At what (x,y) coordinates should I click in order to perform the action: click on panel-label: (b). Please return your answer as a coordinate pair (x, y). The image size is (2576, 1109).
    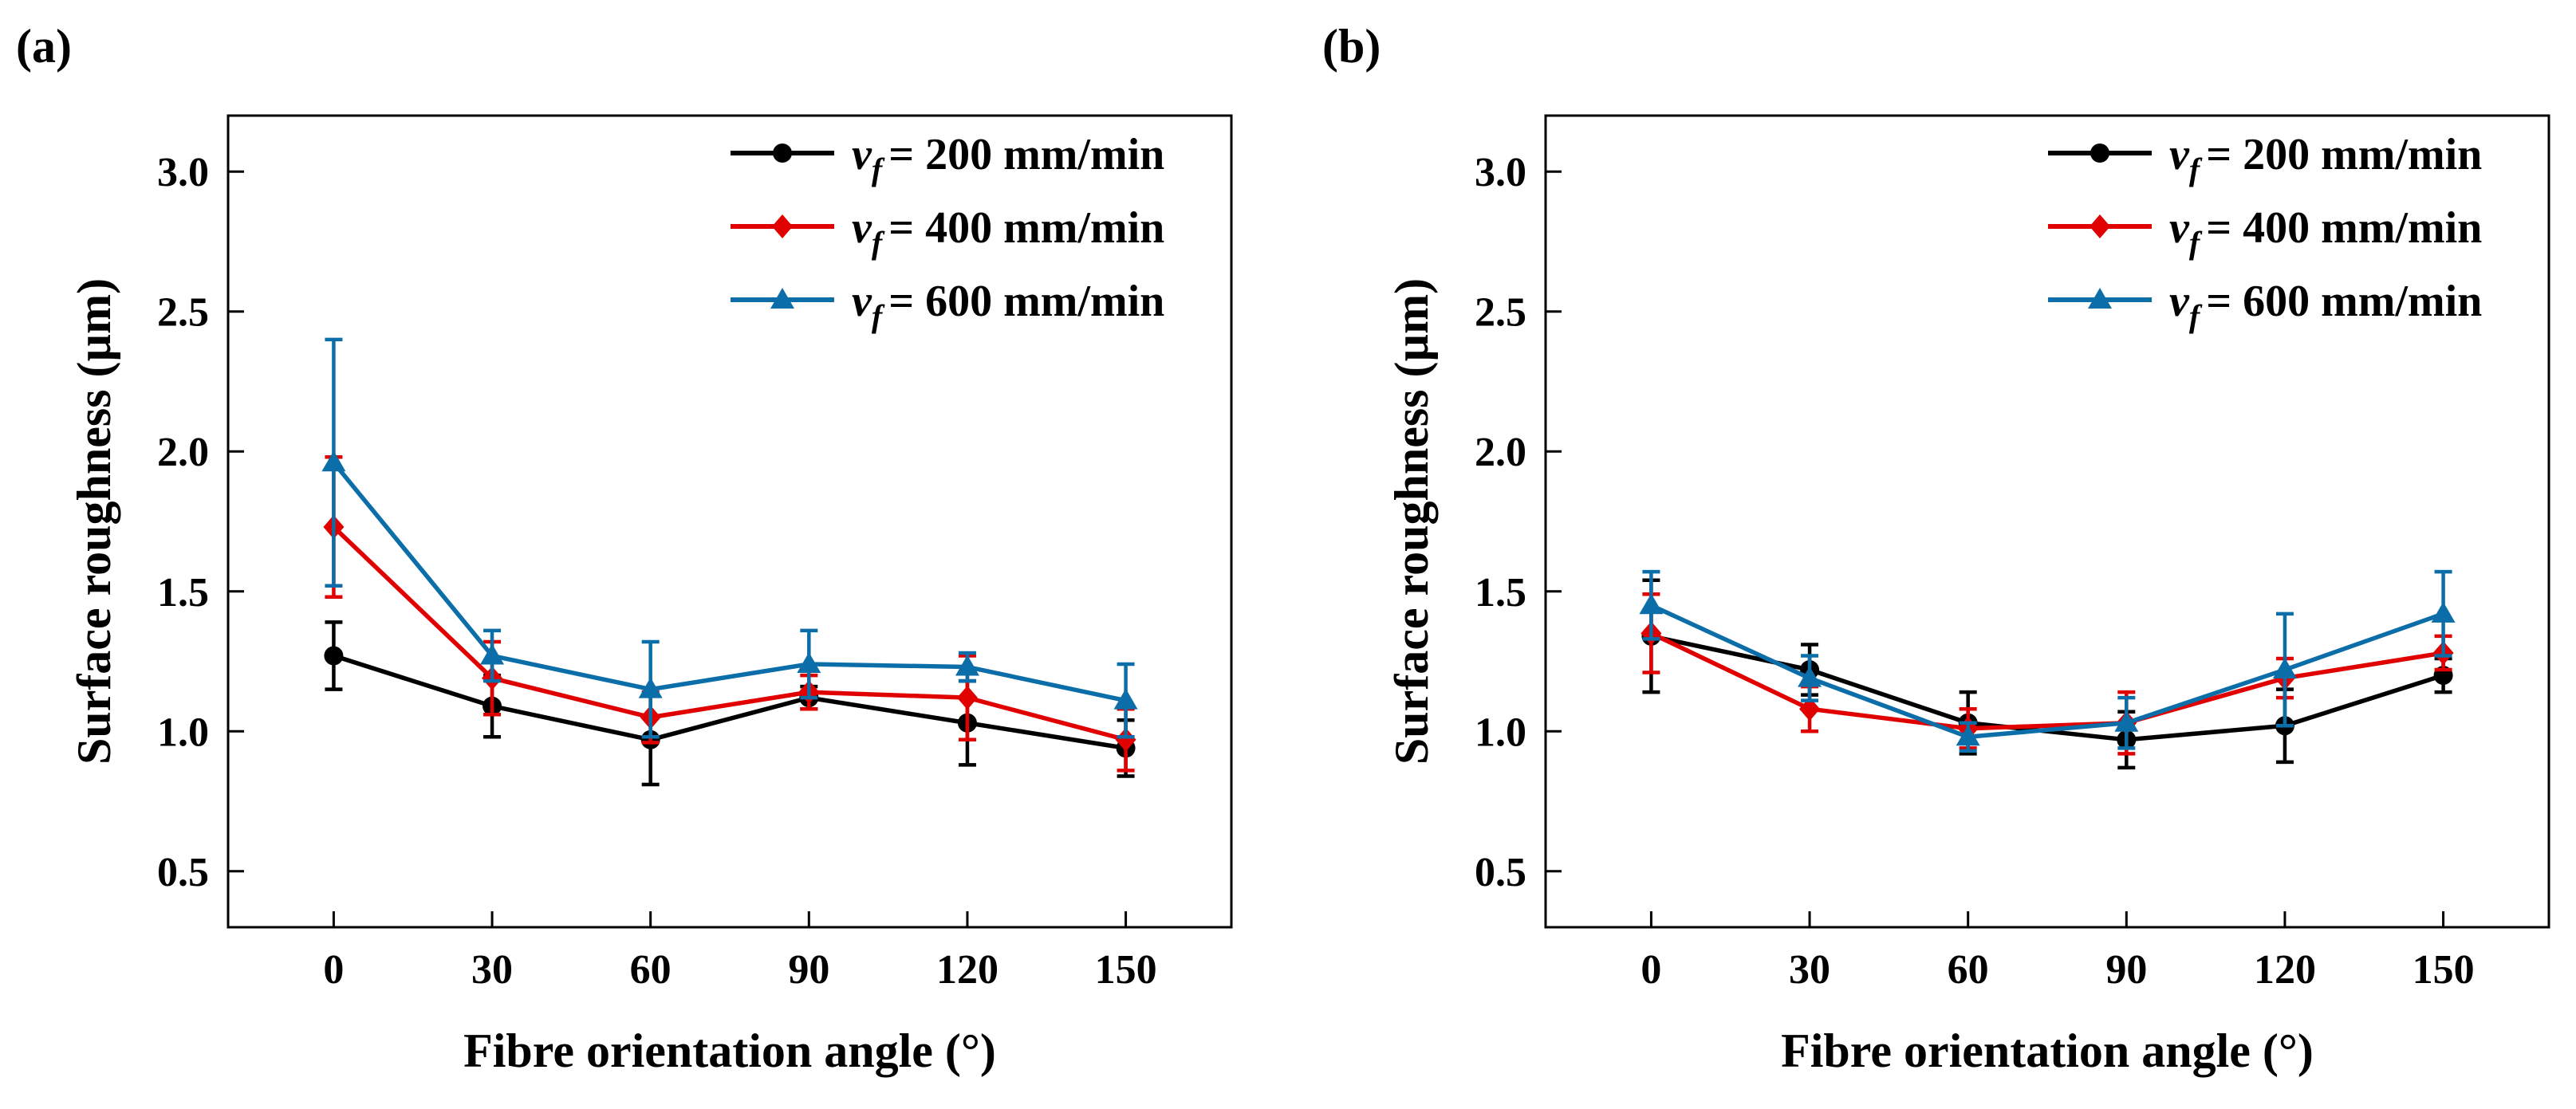
    Looking at the image, I should click on (1351, 46).